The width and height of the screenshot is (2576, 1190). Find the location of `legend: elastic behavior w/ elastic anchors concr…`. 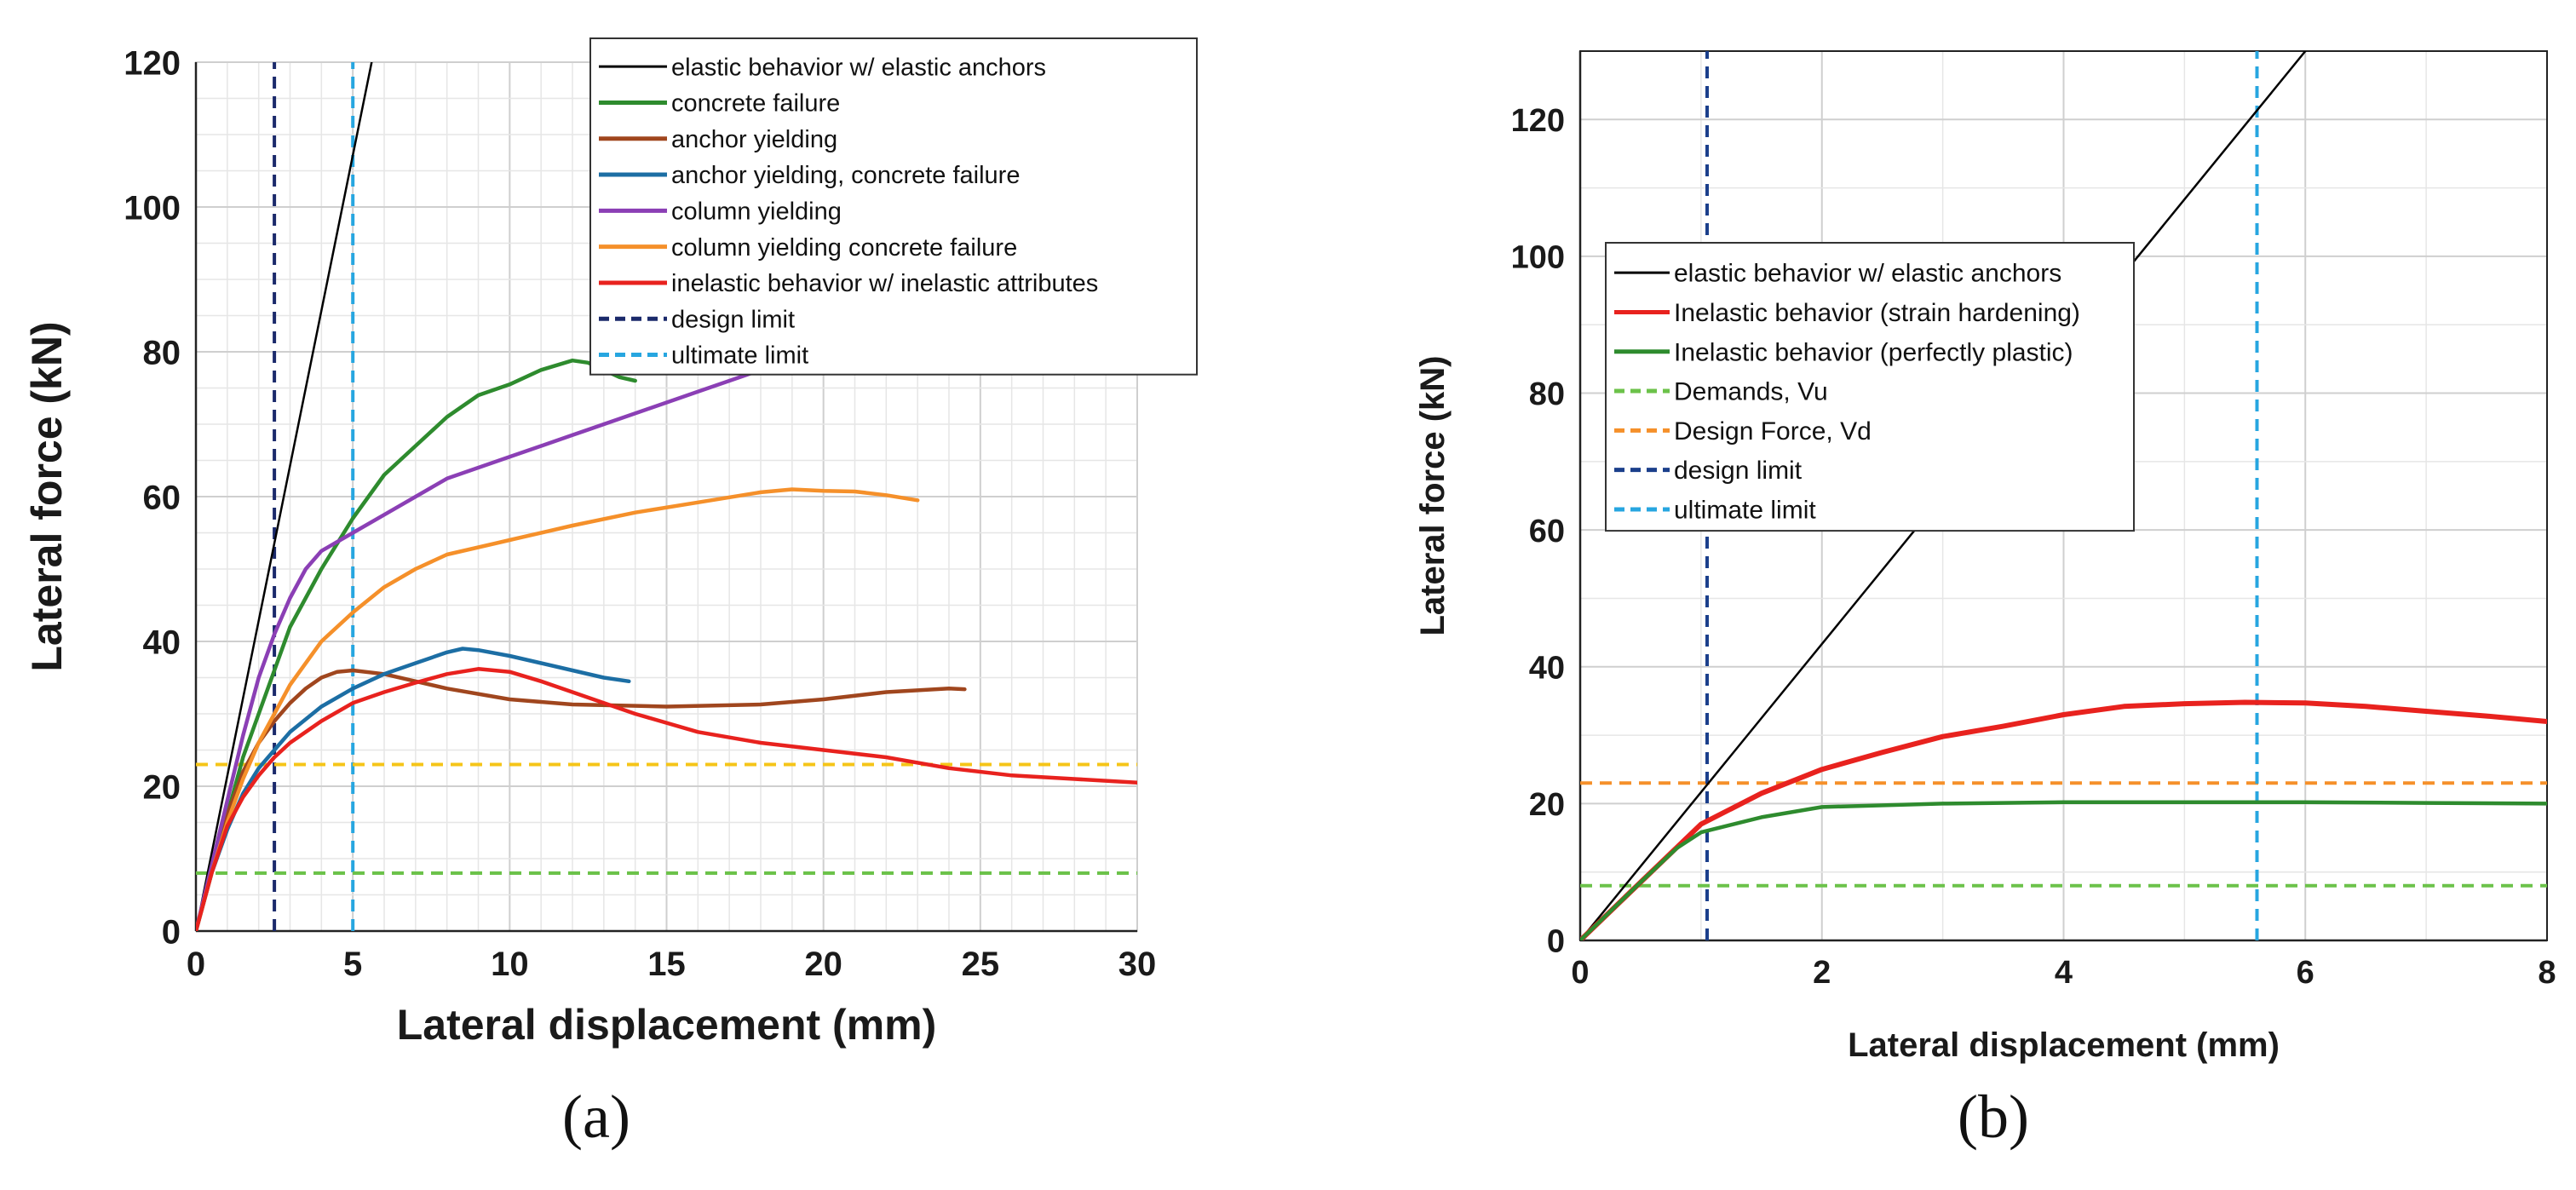

legend: elastic behavior w/ elastic anchors concr… is located at coordinates (894, 207).